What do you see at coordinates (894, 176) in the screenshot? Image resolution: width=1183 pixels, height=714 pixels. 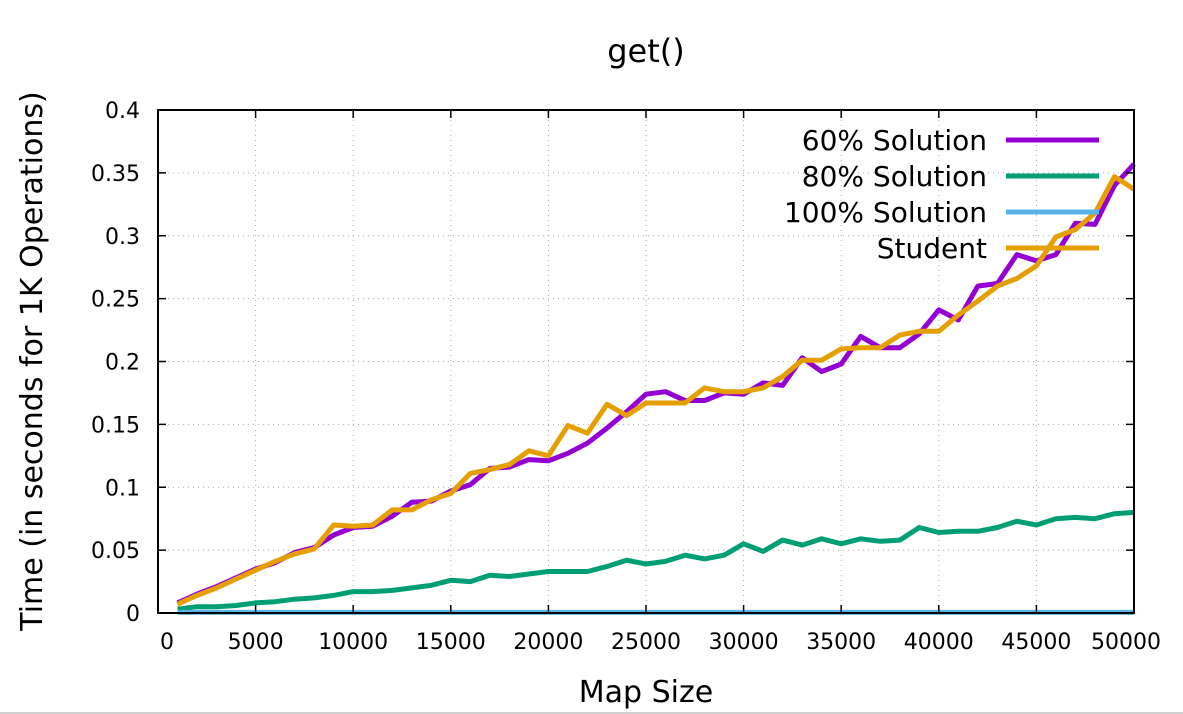 I see `legend-label-80-solution: 80% Solution` at bounding box center [894, 176].